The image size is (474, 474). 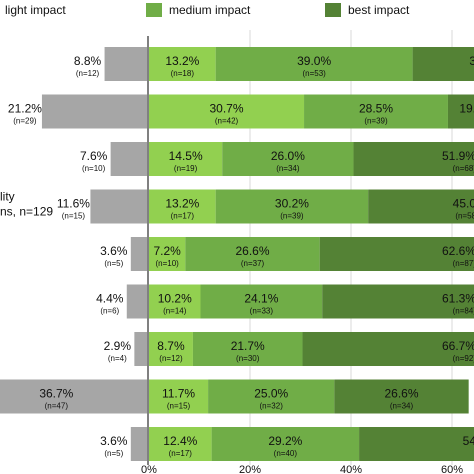 I want to click on data-label-best: 66.7%, so click(x=458, y=346).